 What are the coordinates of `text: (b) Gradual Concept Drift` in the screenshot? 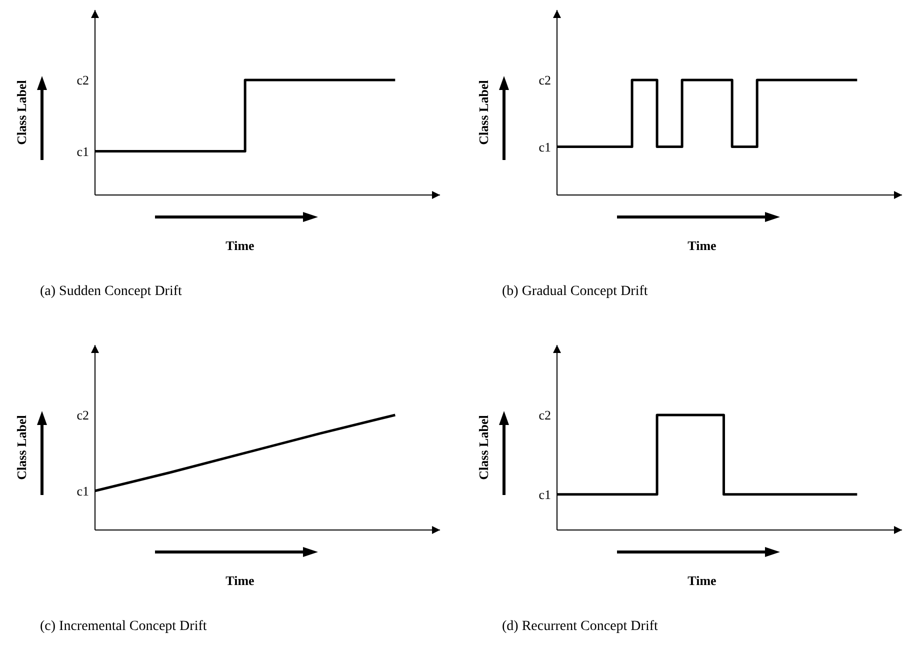 It's located at (575, 291).